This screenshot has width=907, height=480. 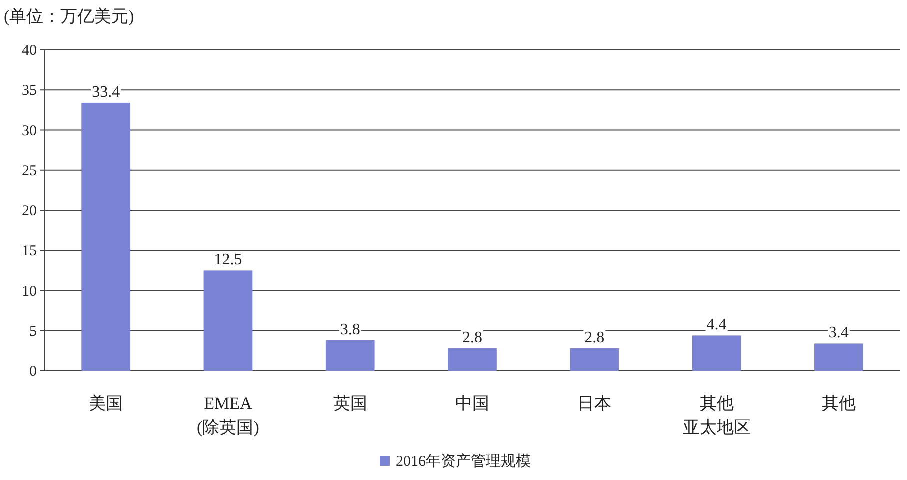 I want to click on data-label: 3.4, so click(x=838, y=333).